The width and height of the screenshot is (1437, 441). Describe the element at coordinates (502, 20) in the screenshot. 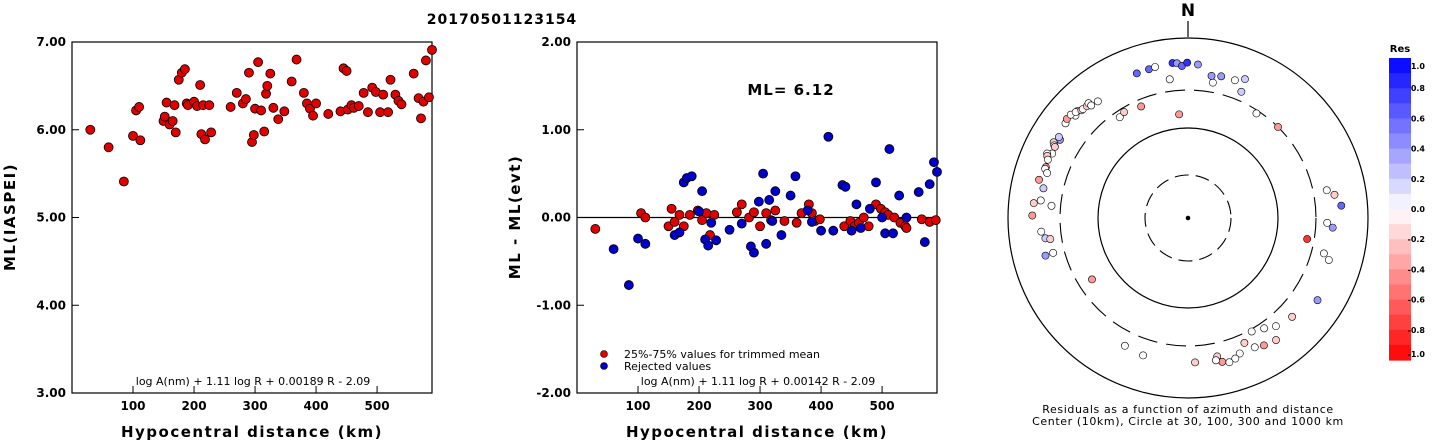

I see `chart-title: 20170501123154` at that location.